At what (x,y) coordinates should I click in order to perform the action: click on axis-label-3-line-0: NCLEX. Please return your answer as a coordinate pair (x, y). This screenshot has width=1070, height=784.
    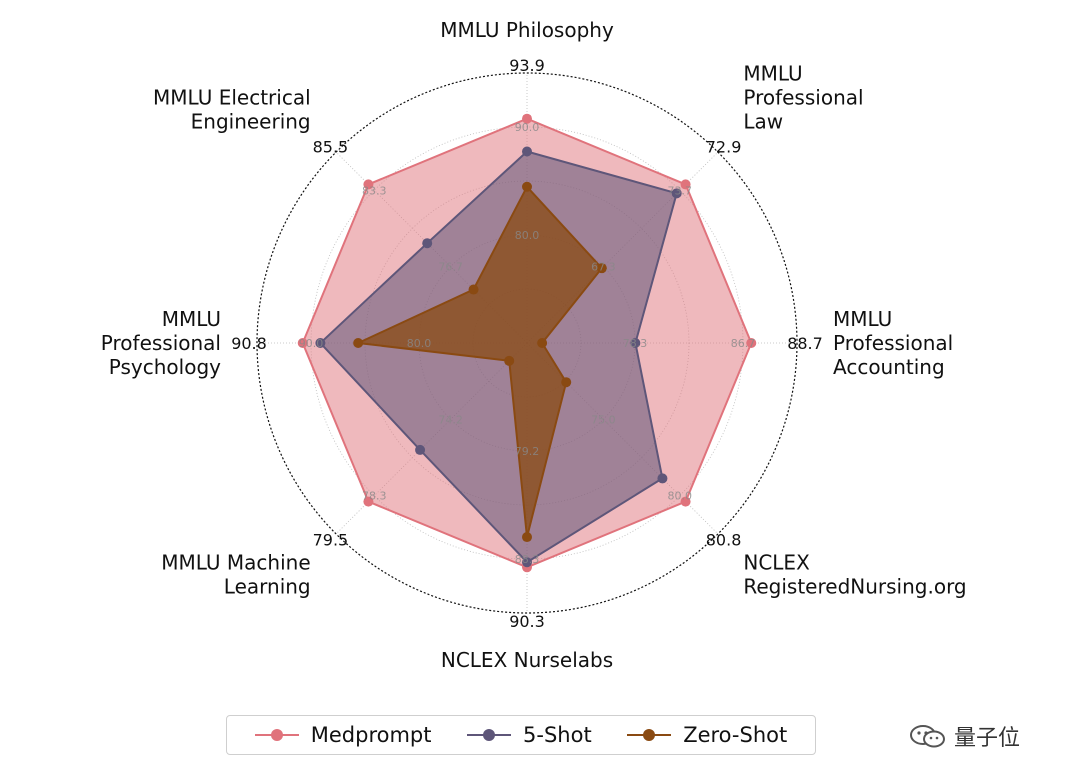
    Looking at the image, I should click on (776, 562).